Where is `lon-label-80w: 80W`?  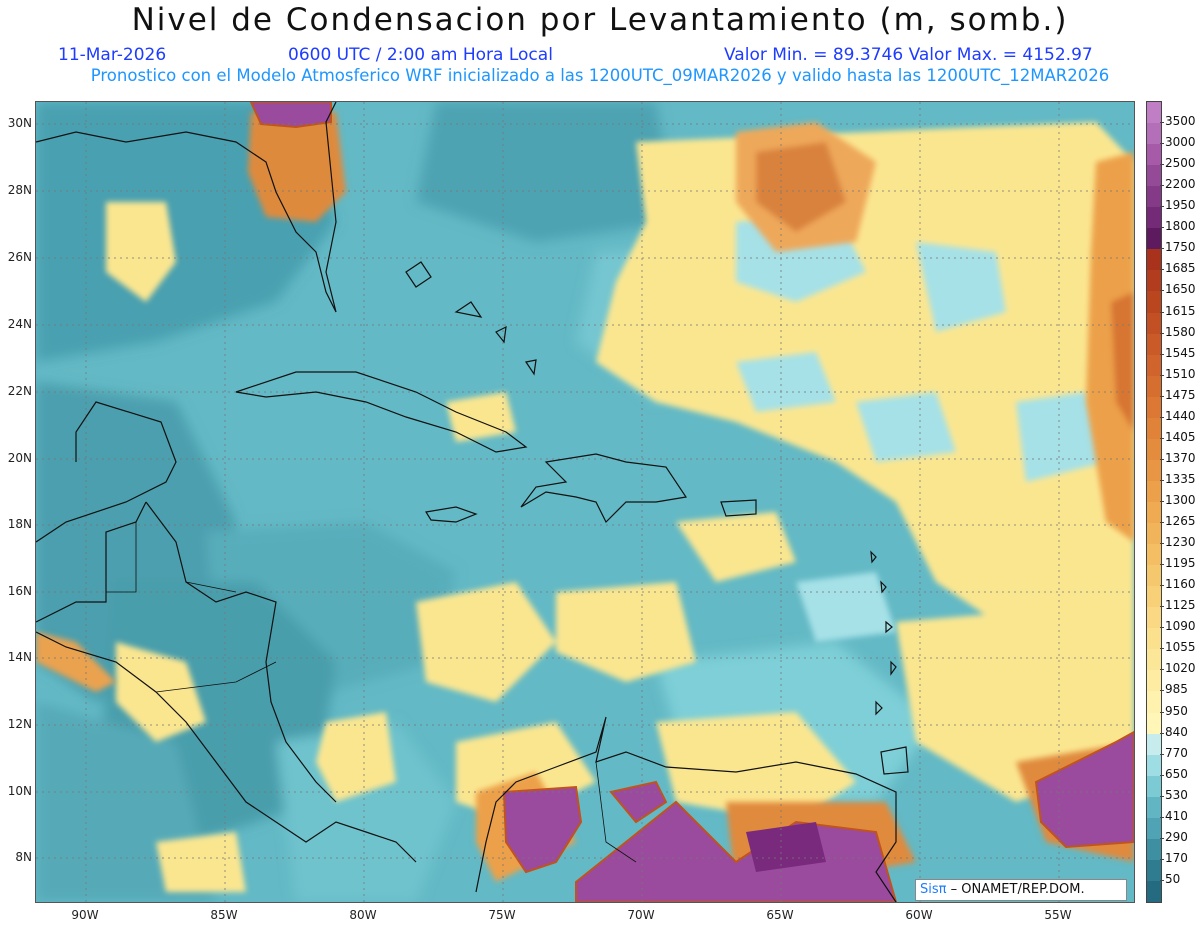 lon-label-80w: 80W is located at coordinates (363, 915).